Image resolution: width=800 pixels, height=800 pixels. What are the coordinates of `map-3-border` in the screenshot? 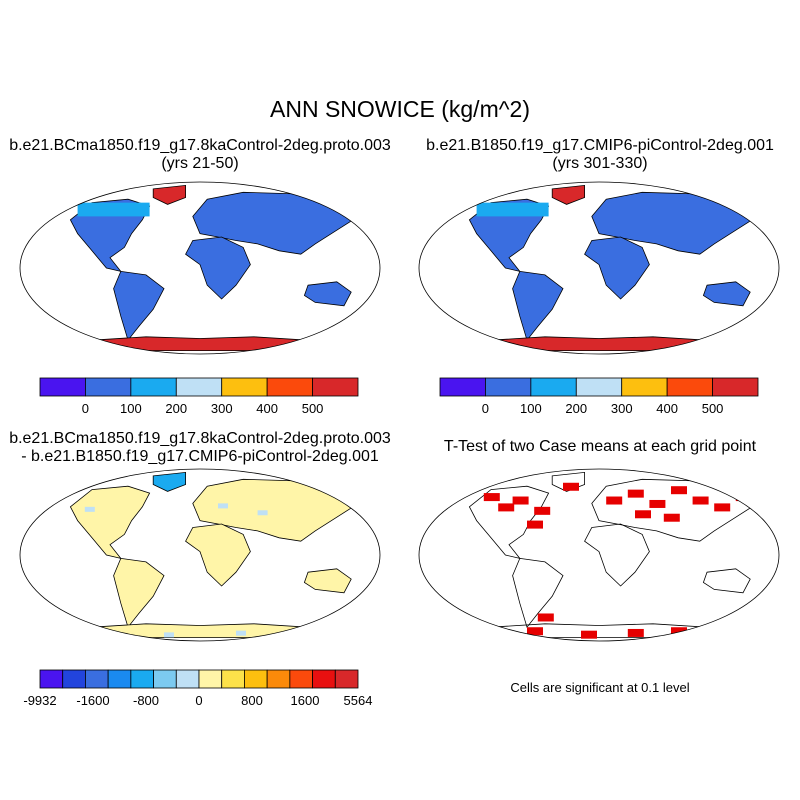 It's located at (200, 555).